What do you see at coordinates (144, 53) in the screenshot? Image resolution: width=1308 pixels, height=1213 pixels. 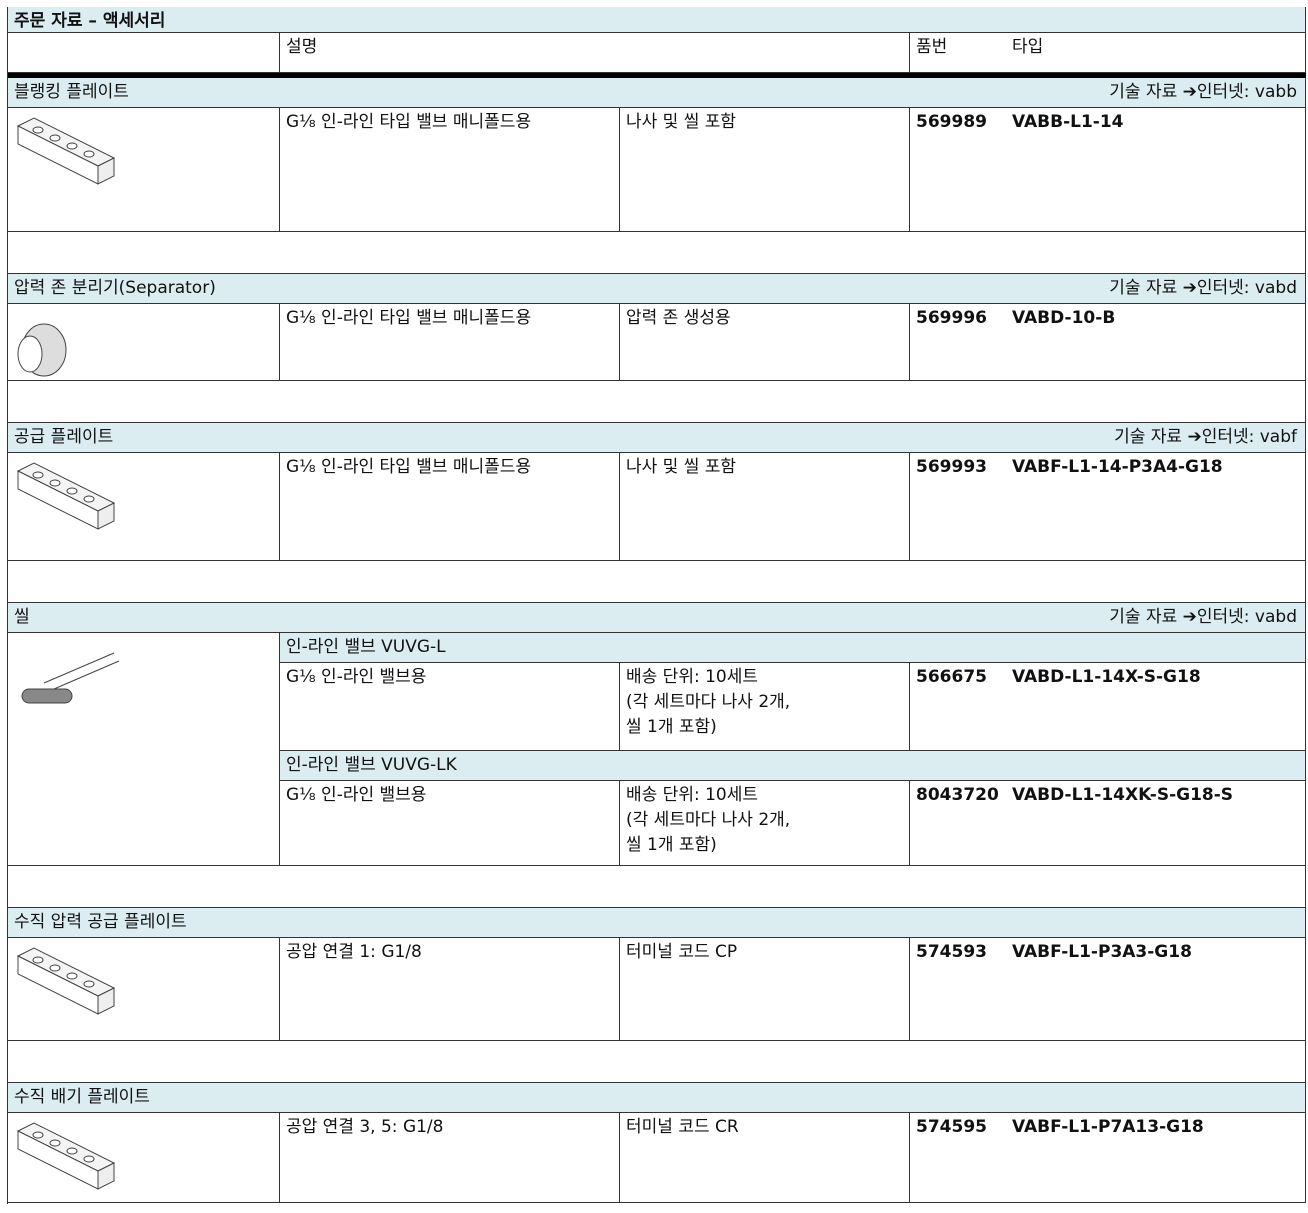 I see `header-blank` at bounding box center [144, 53].